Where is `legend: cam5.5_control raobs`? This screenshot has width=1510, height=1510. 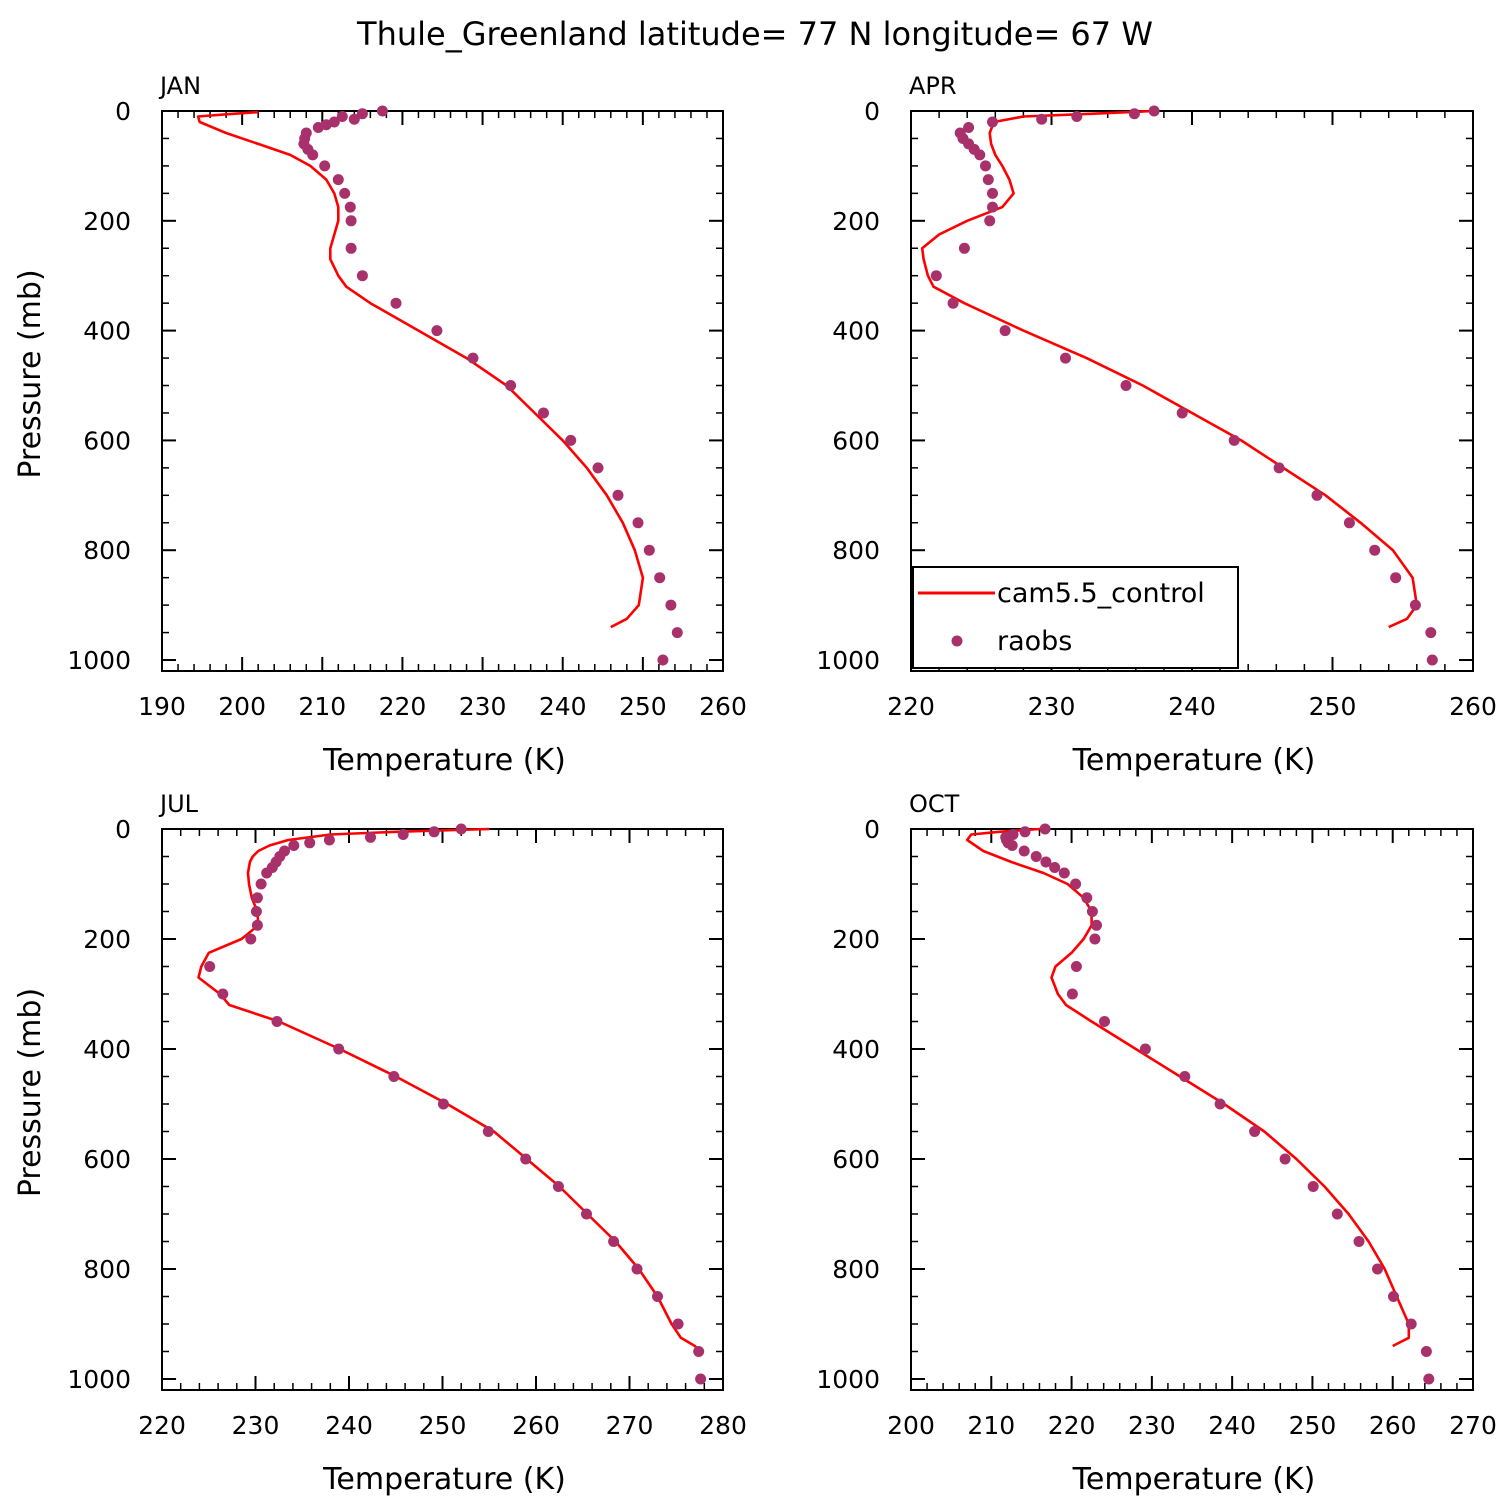
legend: cam5.5_control raobs is located at coordinates (1075, 617).